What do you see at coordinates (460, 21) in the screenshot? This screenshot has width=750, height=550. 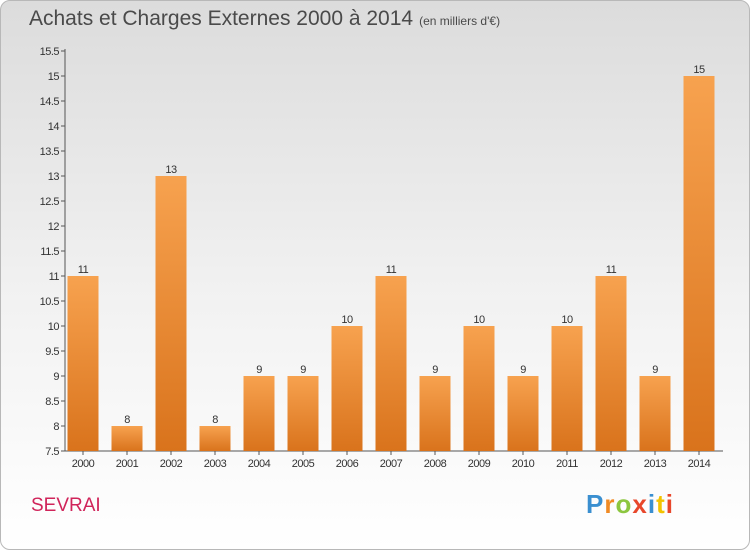 I see `chart-subtitle: (en milliers d'€)` at bounding box center [460, 21].